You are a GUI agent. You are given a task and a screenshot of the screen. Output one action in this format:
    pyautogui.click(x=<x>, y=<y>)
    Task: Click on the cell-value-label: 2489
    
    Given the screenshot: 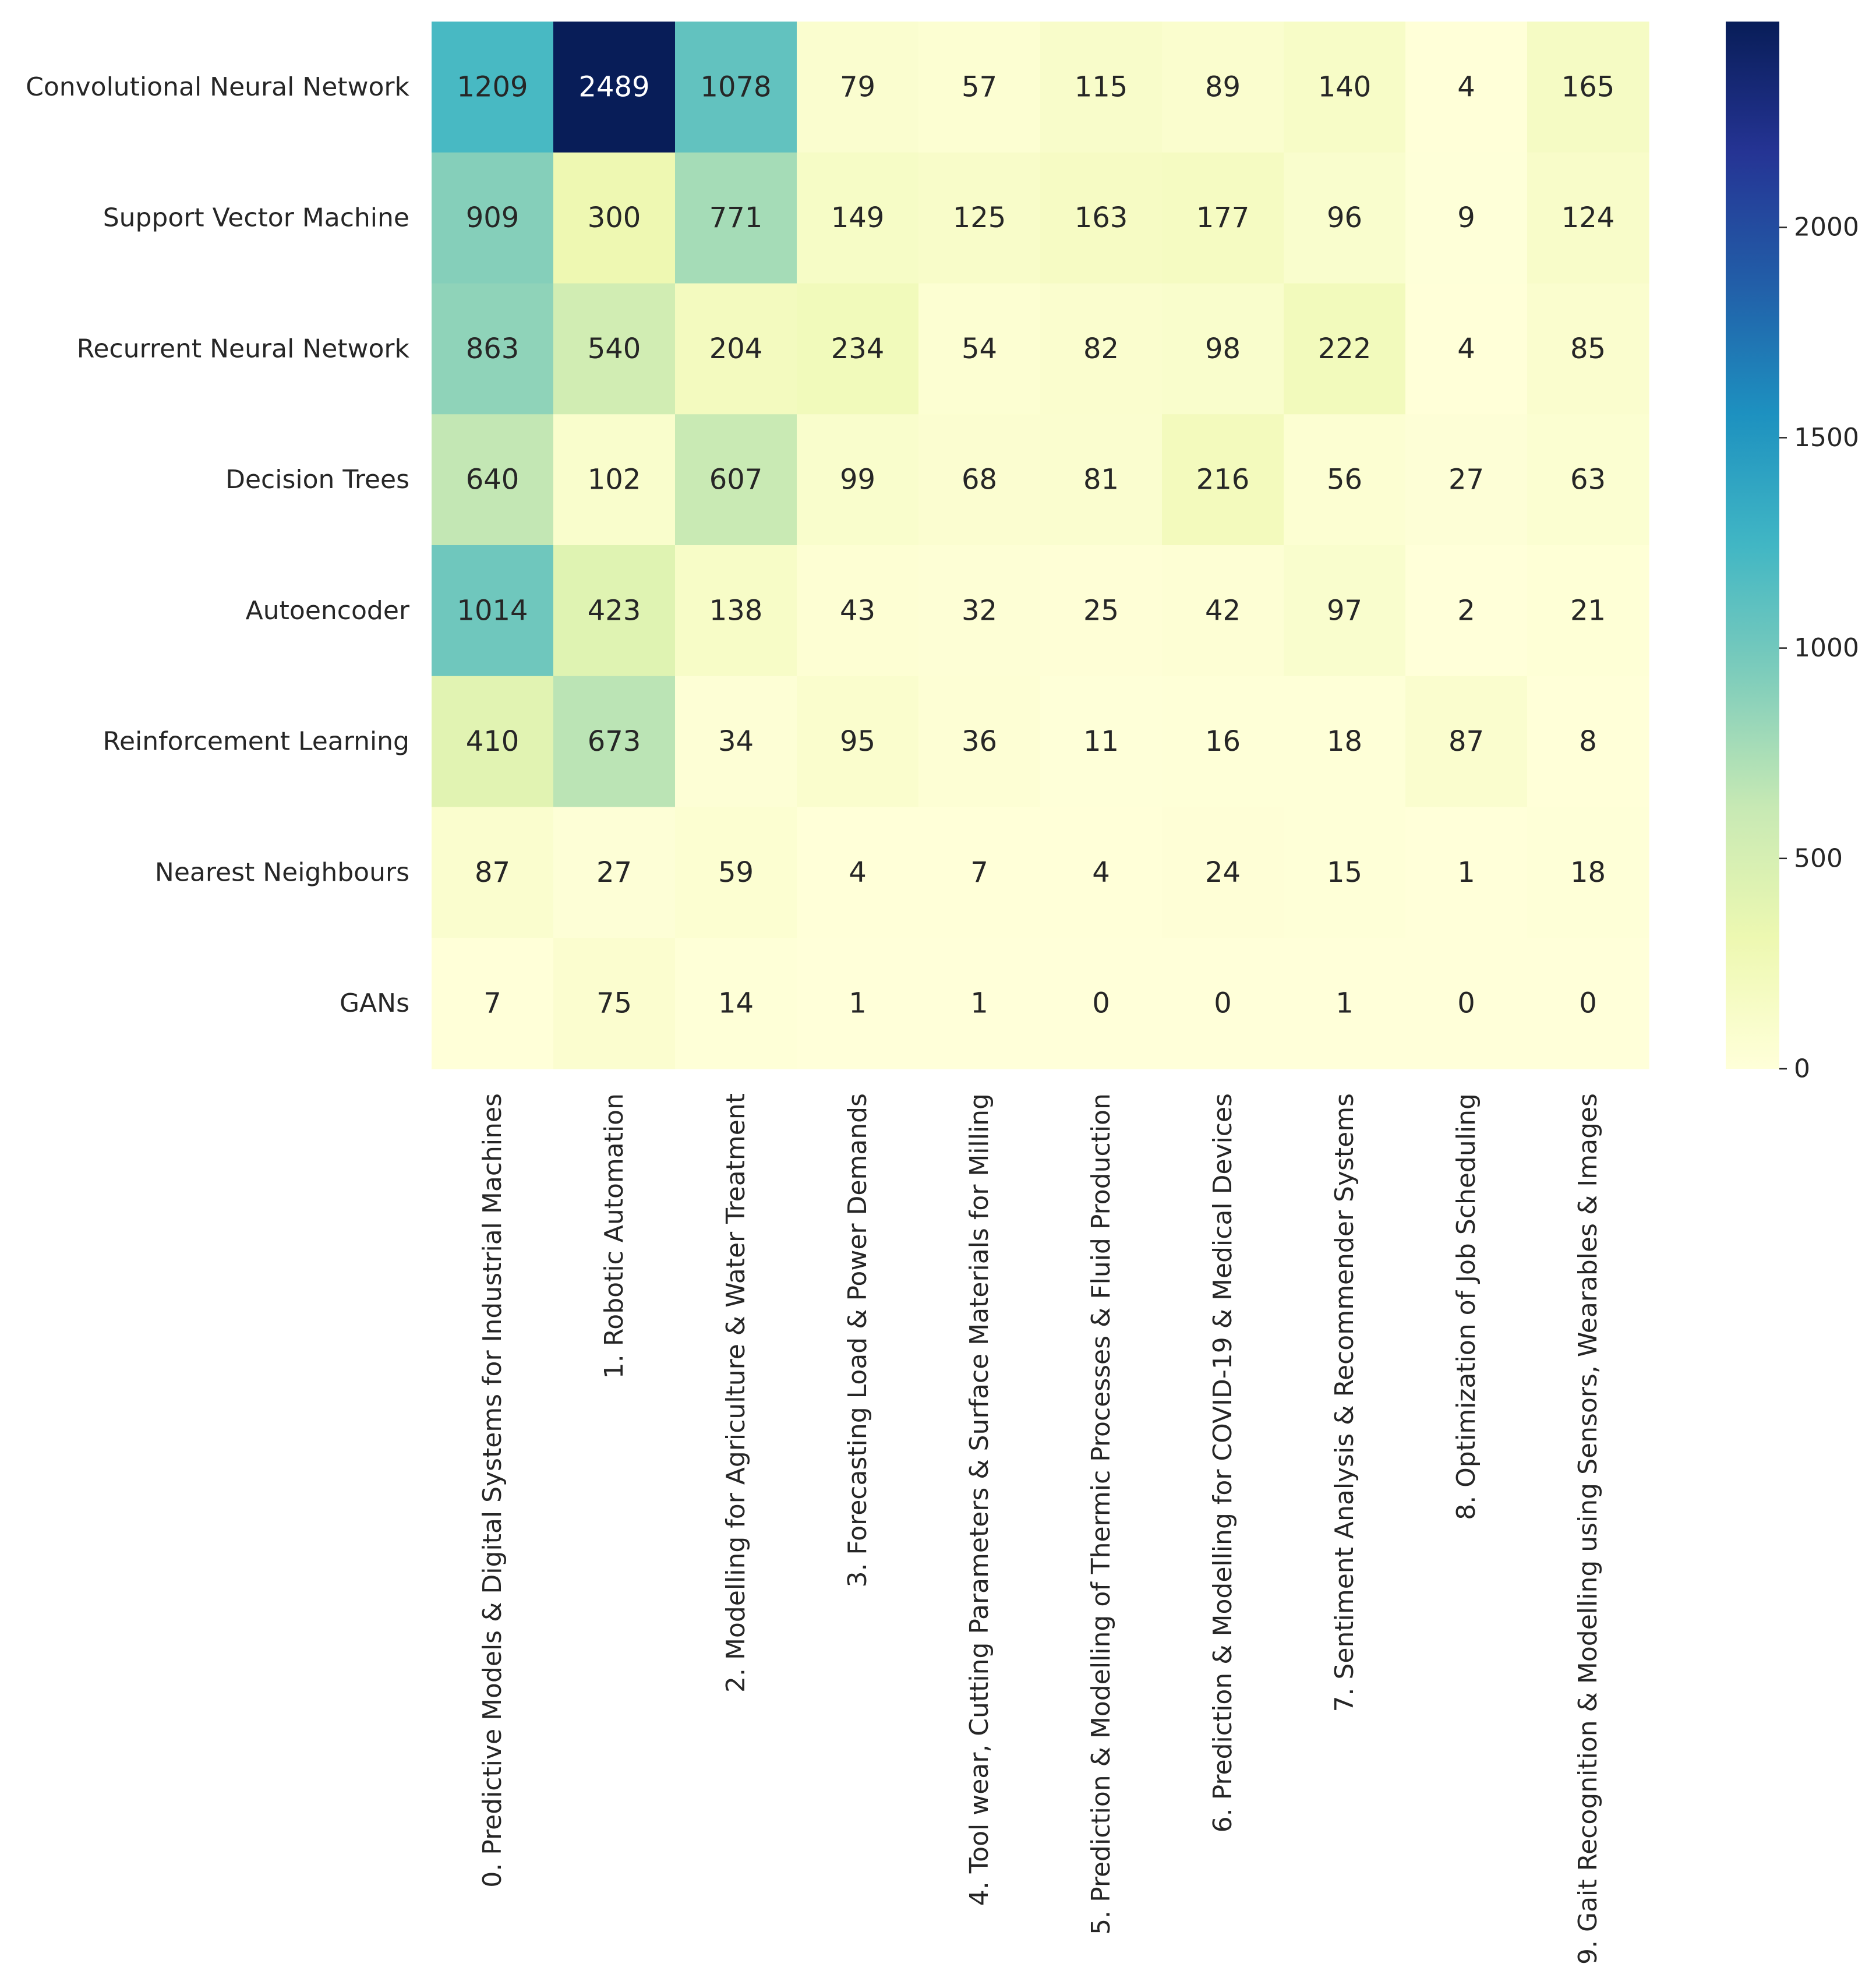 What is the action you would take?
    pyautogui.click(x=614, y=86)
    